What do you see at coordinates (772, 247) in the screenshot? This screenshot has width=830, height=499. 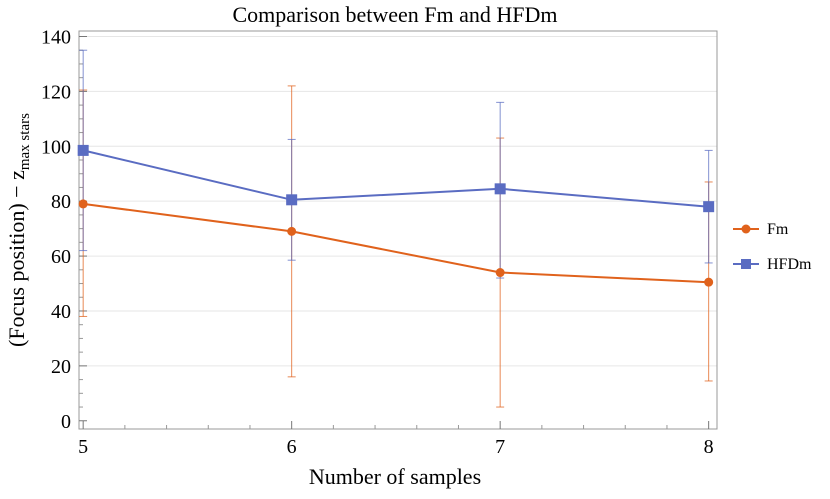 I see `legend: Fm HFDm` at bounding box center [772, 247].